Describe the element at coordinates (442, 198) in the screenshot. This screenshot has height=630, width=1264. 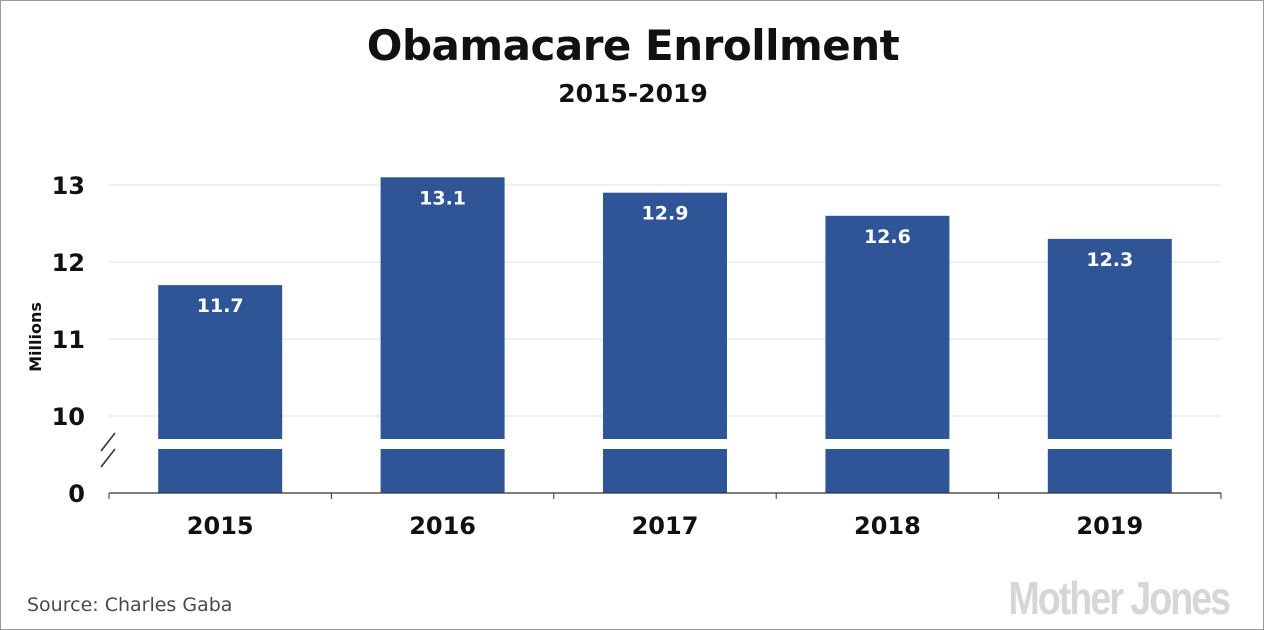
I see `bar-value-label: 13.1` at that location.